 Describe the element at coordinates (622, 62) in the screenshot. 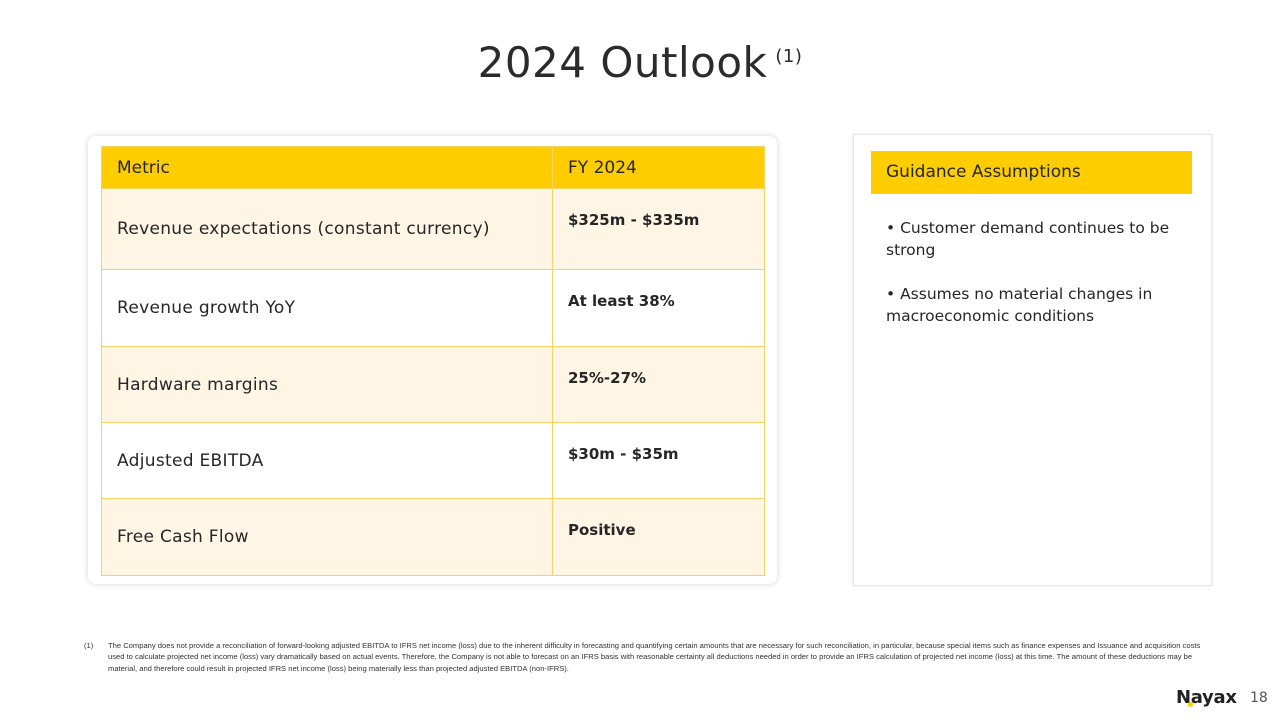

I see `slide-title-text: 2024 Outlook` at that location.